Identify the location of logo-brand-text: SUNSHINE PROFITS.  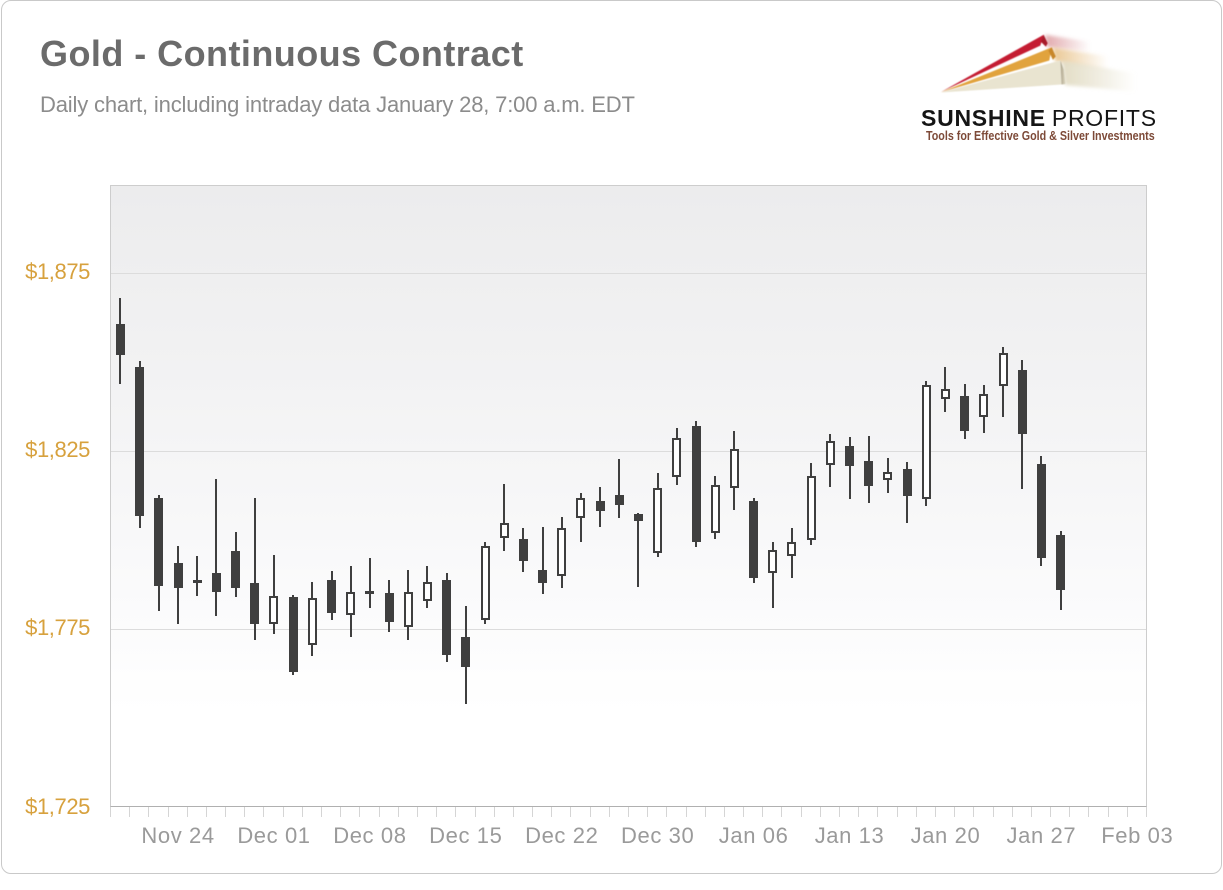
(1039, 118).